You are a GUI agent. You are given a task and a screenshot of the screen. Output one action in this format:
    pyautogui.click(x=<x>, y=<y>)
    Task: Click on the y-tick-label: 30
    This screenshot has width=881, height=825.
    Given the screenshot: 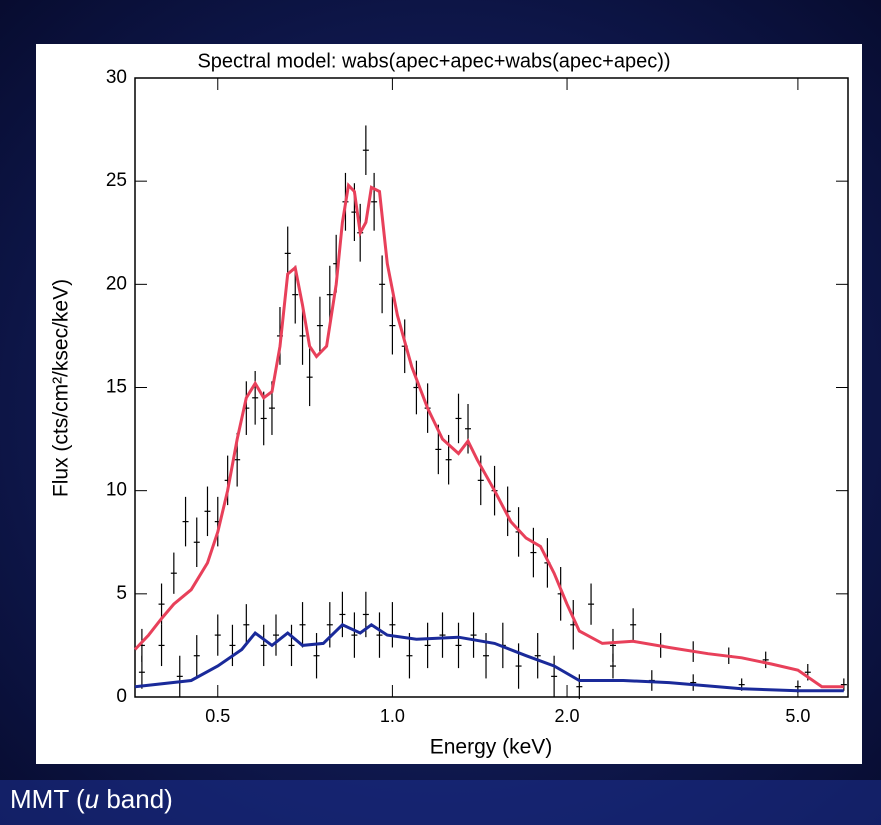 What is the action you would take?
    pyautogui.click(x=116, y=77)
    